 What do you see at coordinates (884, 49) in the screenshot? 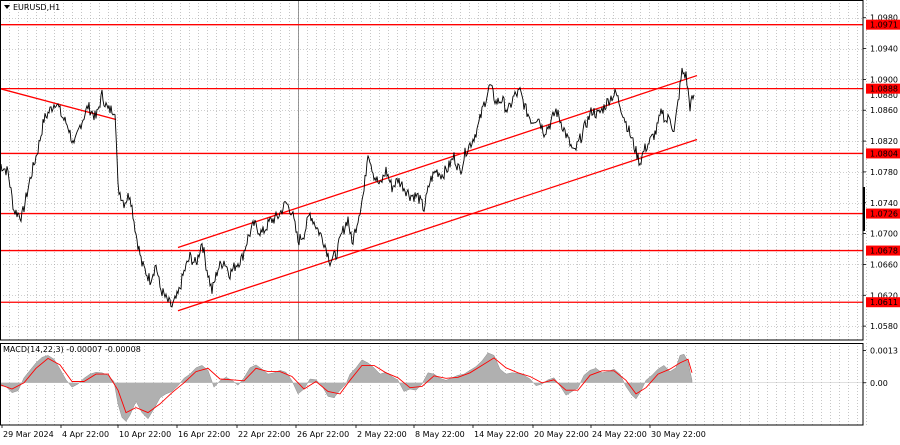
I see `y-tick-label: 1.0940` at bounding box center [884, 49].